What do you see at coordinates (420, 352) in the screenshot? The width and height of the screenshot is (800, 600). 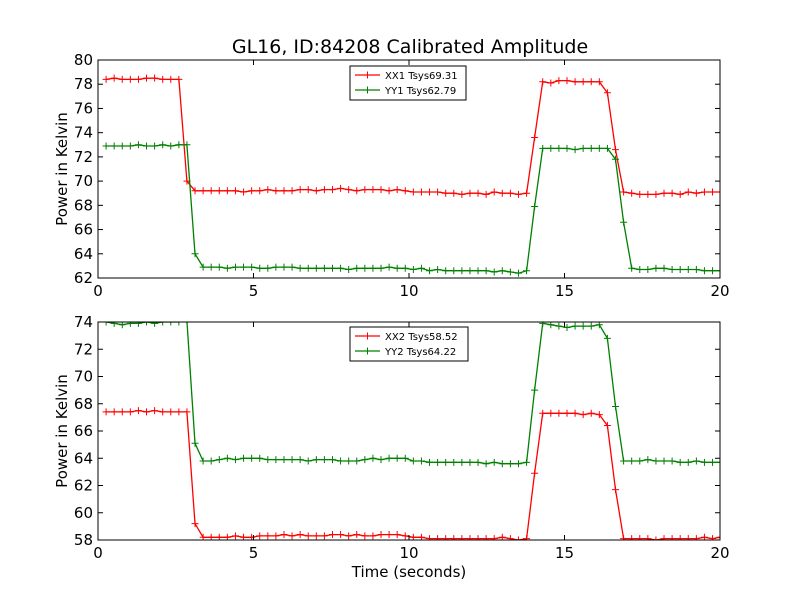 I see `legend-label: YY2 Tsys64.22` at bounding box center [420, 352].